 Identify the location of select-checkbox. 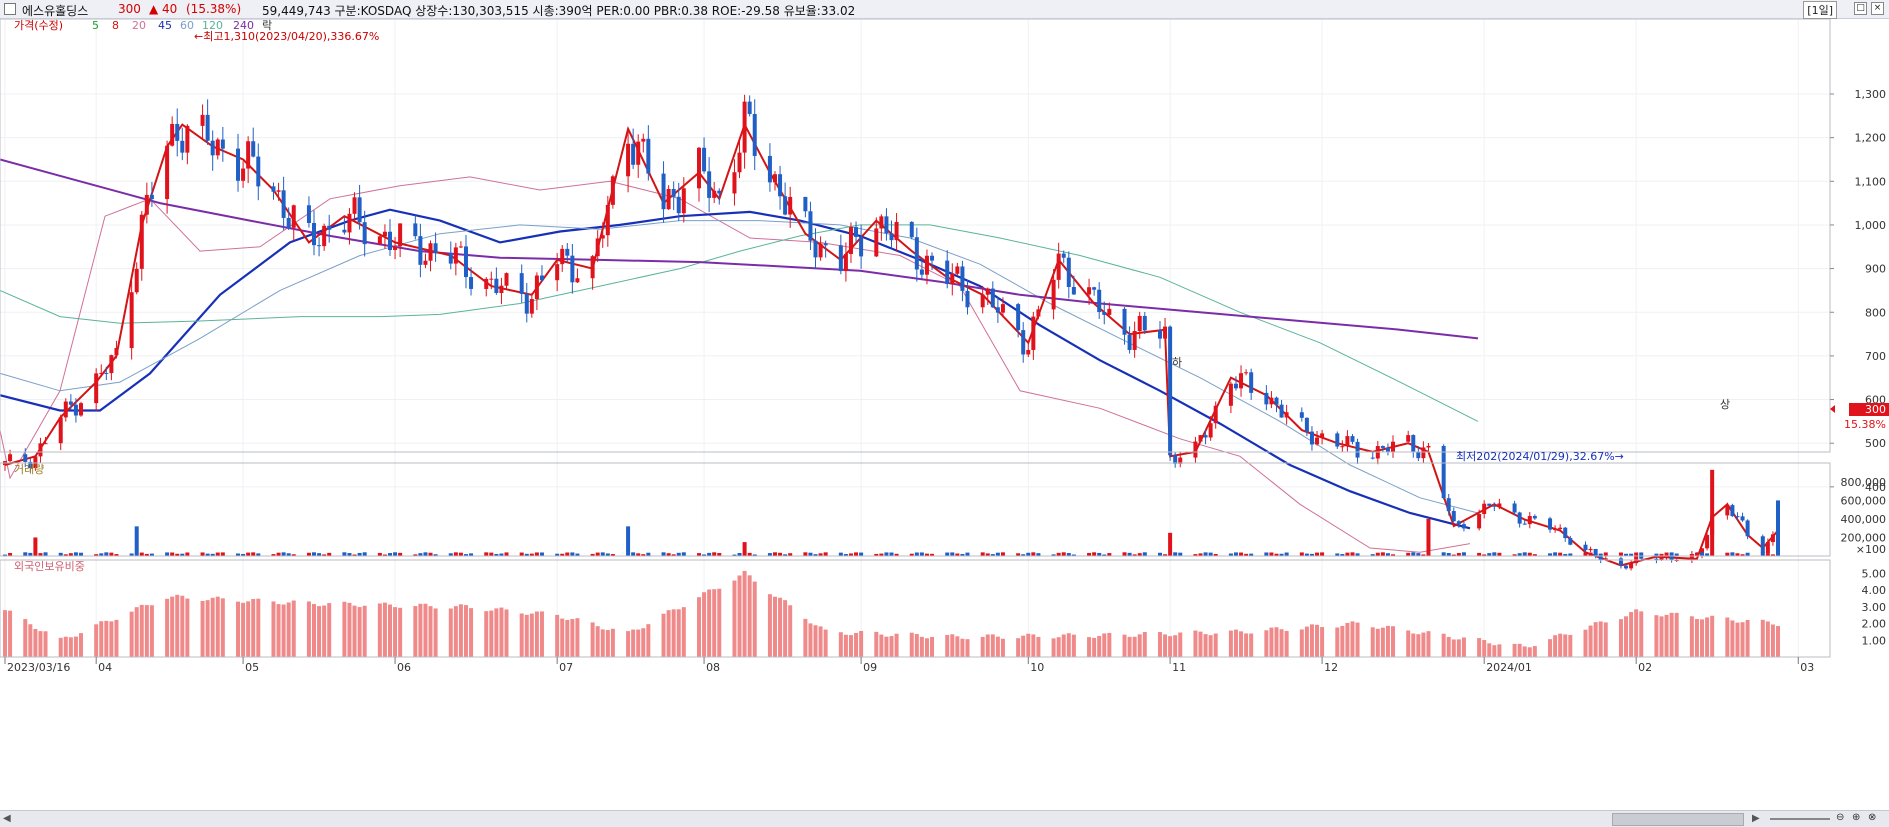
(10, 9).